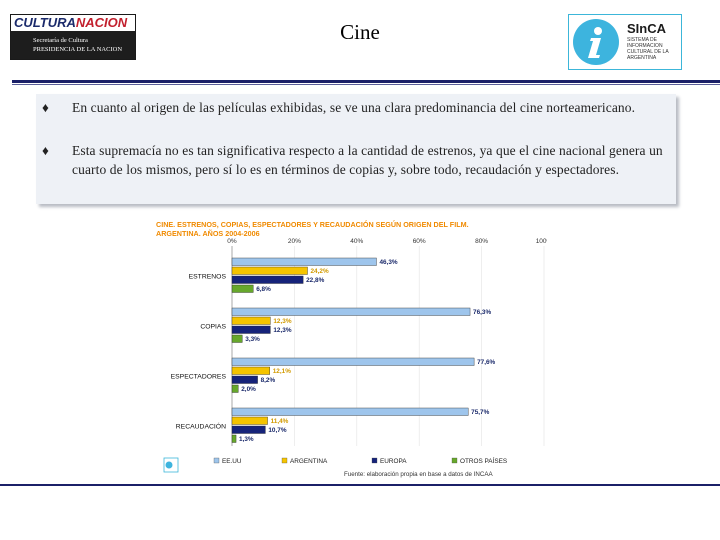 This screenshot has height=540, width=720. What do you see at coordinates (356, 241) in the screenshot?
I see `x-tick-label: 40%` at bounding box center [356, 241].